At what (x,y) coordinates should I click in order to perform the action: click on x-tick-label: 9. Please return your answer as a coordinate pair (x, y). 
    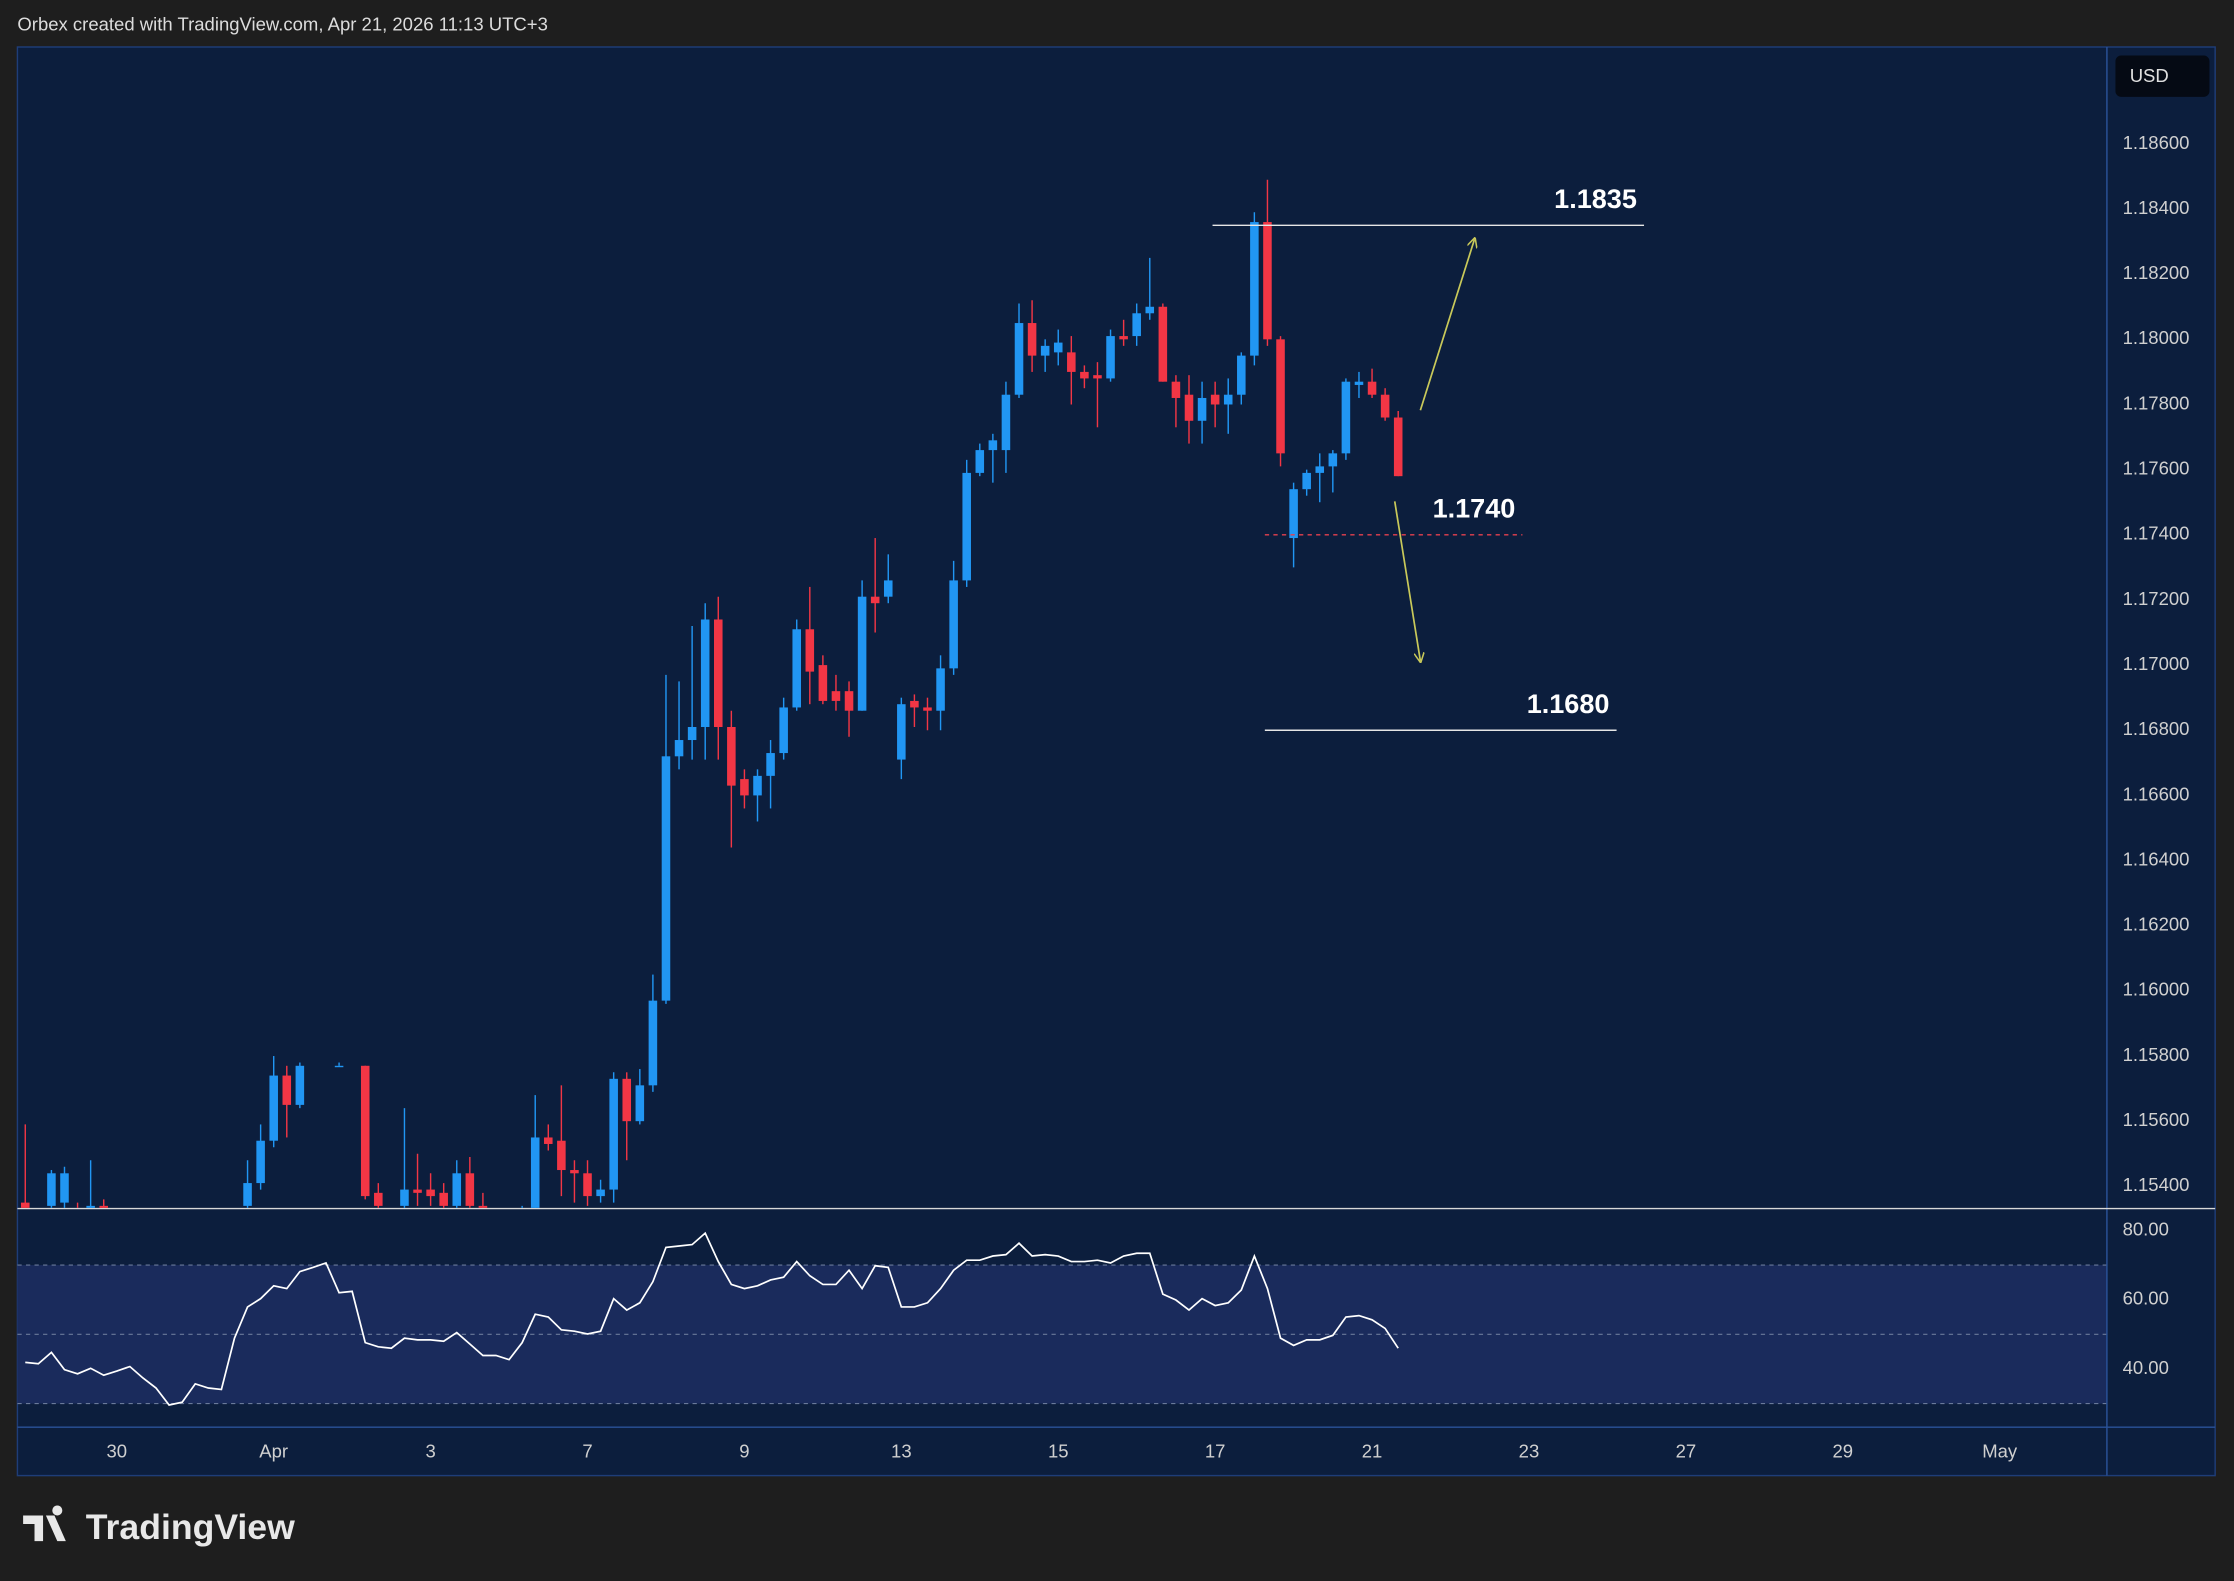
    Looking at the image, I should click on (744, 1451).